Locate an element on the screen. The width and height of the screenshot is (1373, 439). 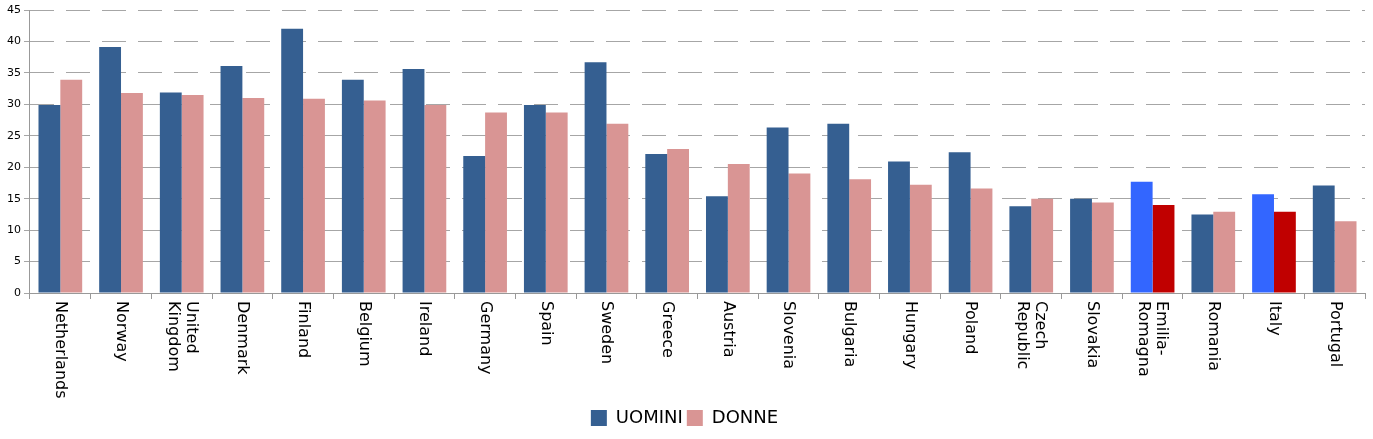
x-tick-label: United Kingdom is located at coordinates (183, 336).